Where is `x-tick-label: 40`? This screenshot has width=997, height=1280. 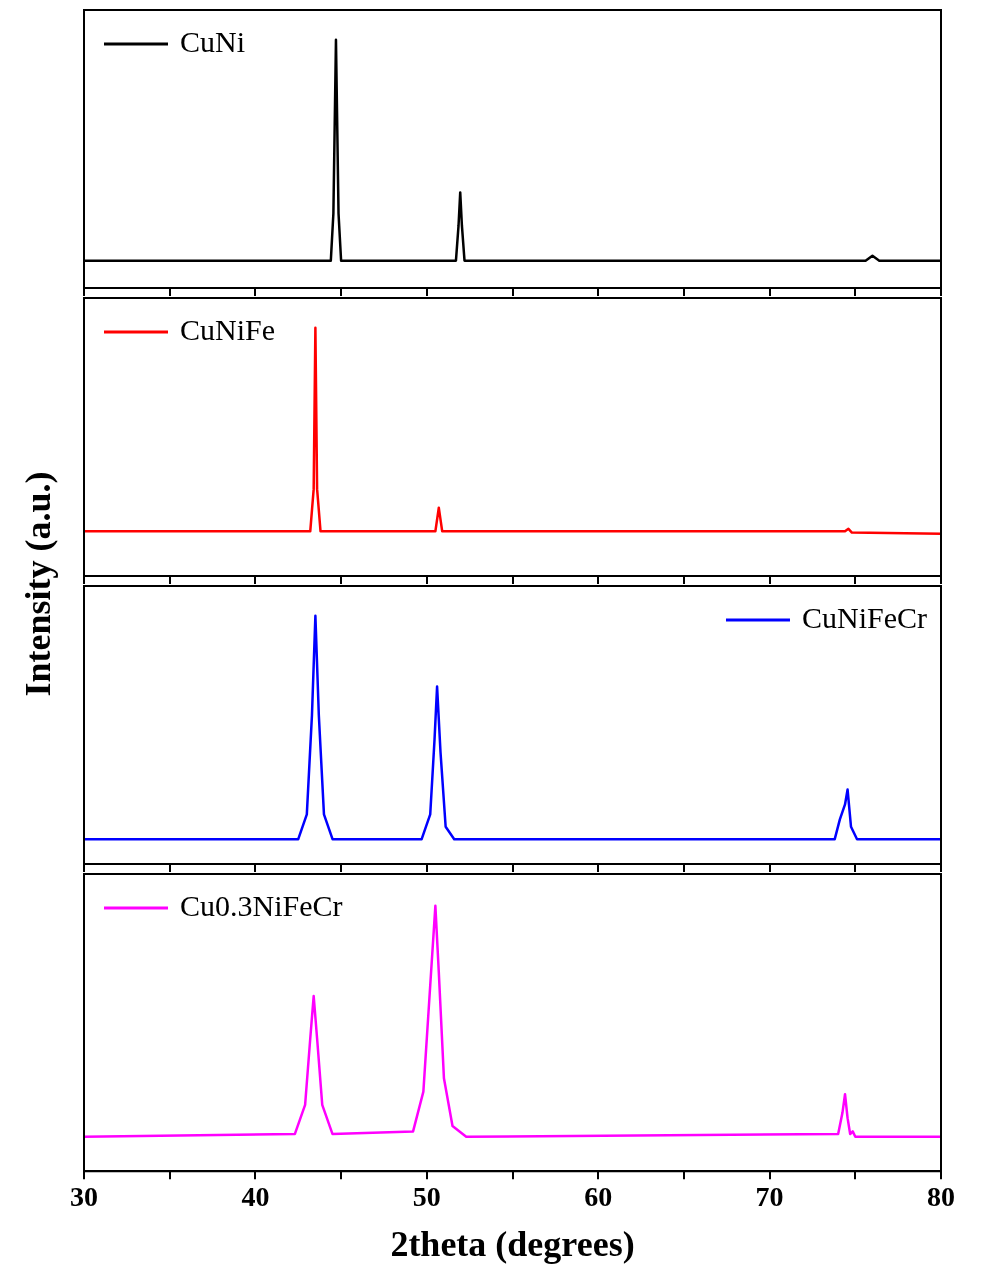 x-tick-label: 40 is located at coordinates (255, 1197).